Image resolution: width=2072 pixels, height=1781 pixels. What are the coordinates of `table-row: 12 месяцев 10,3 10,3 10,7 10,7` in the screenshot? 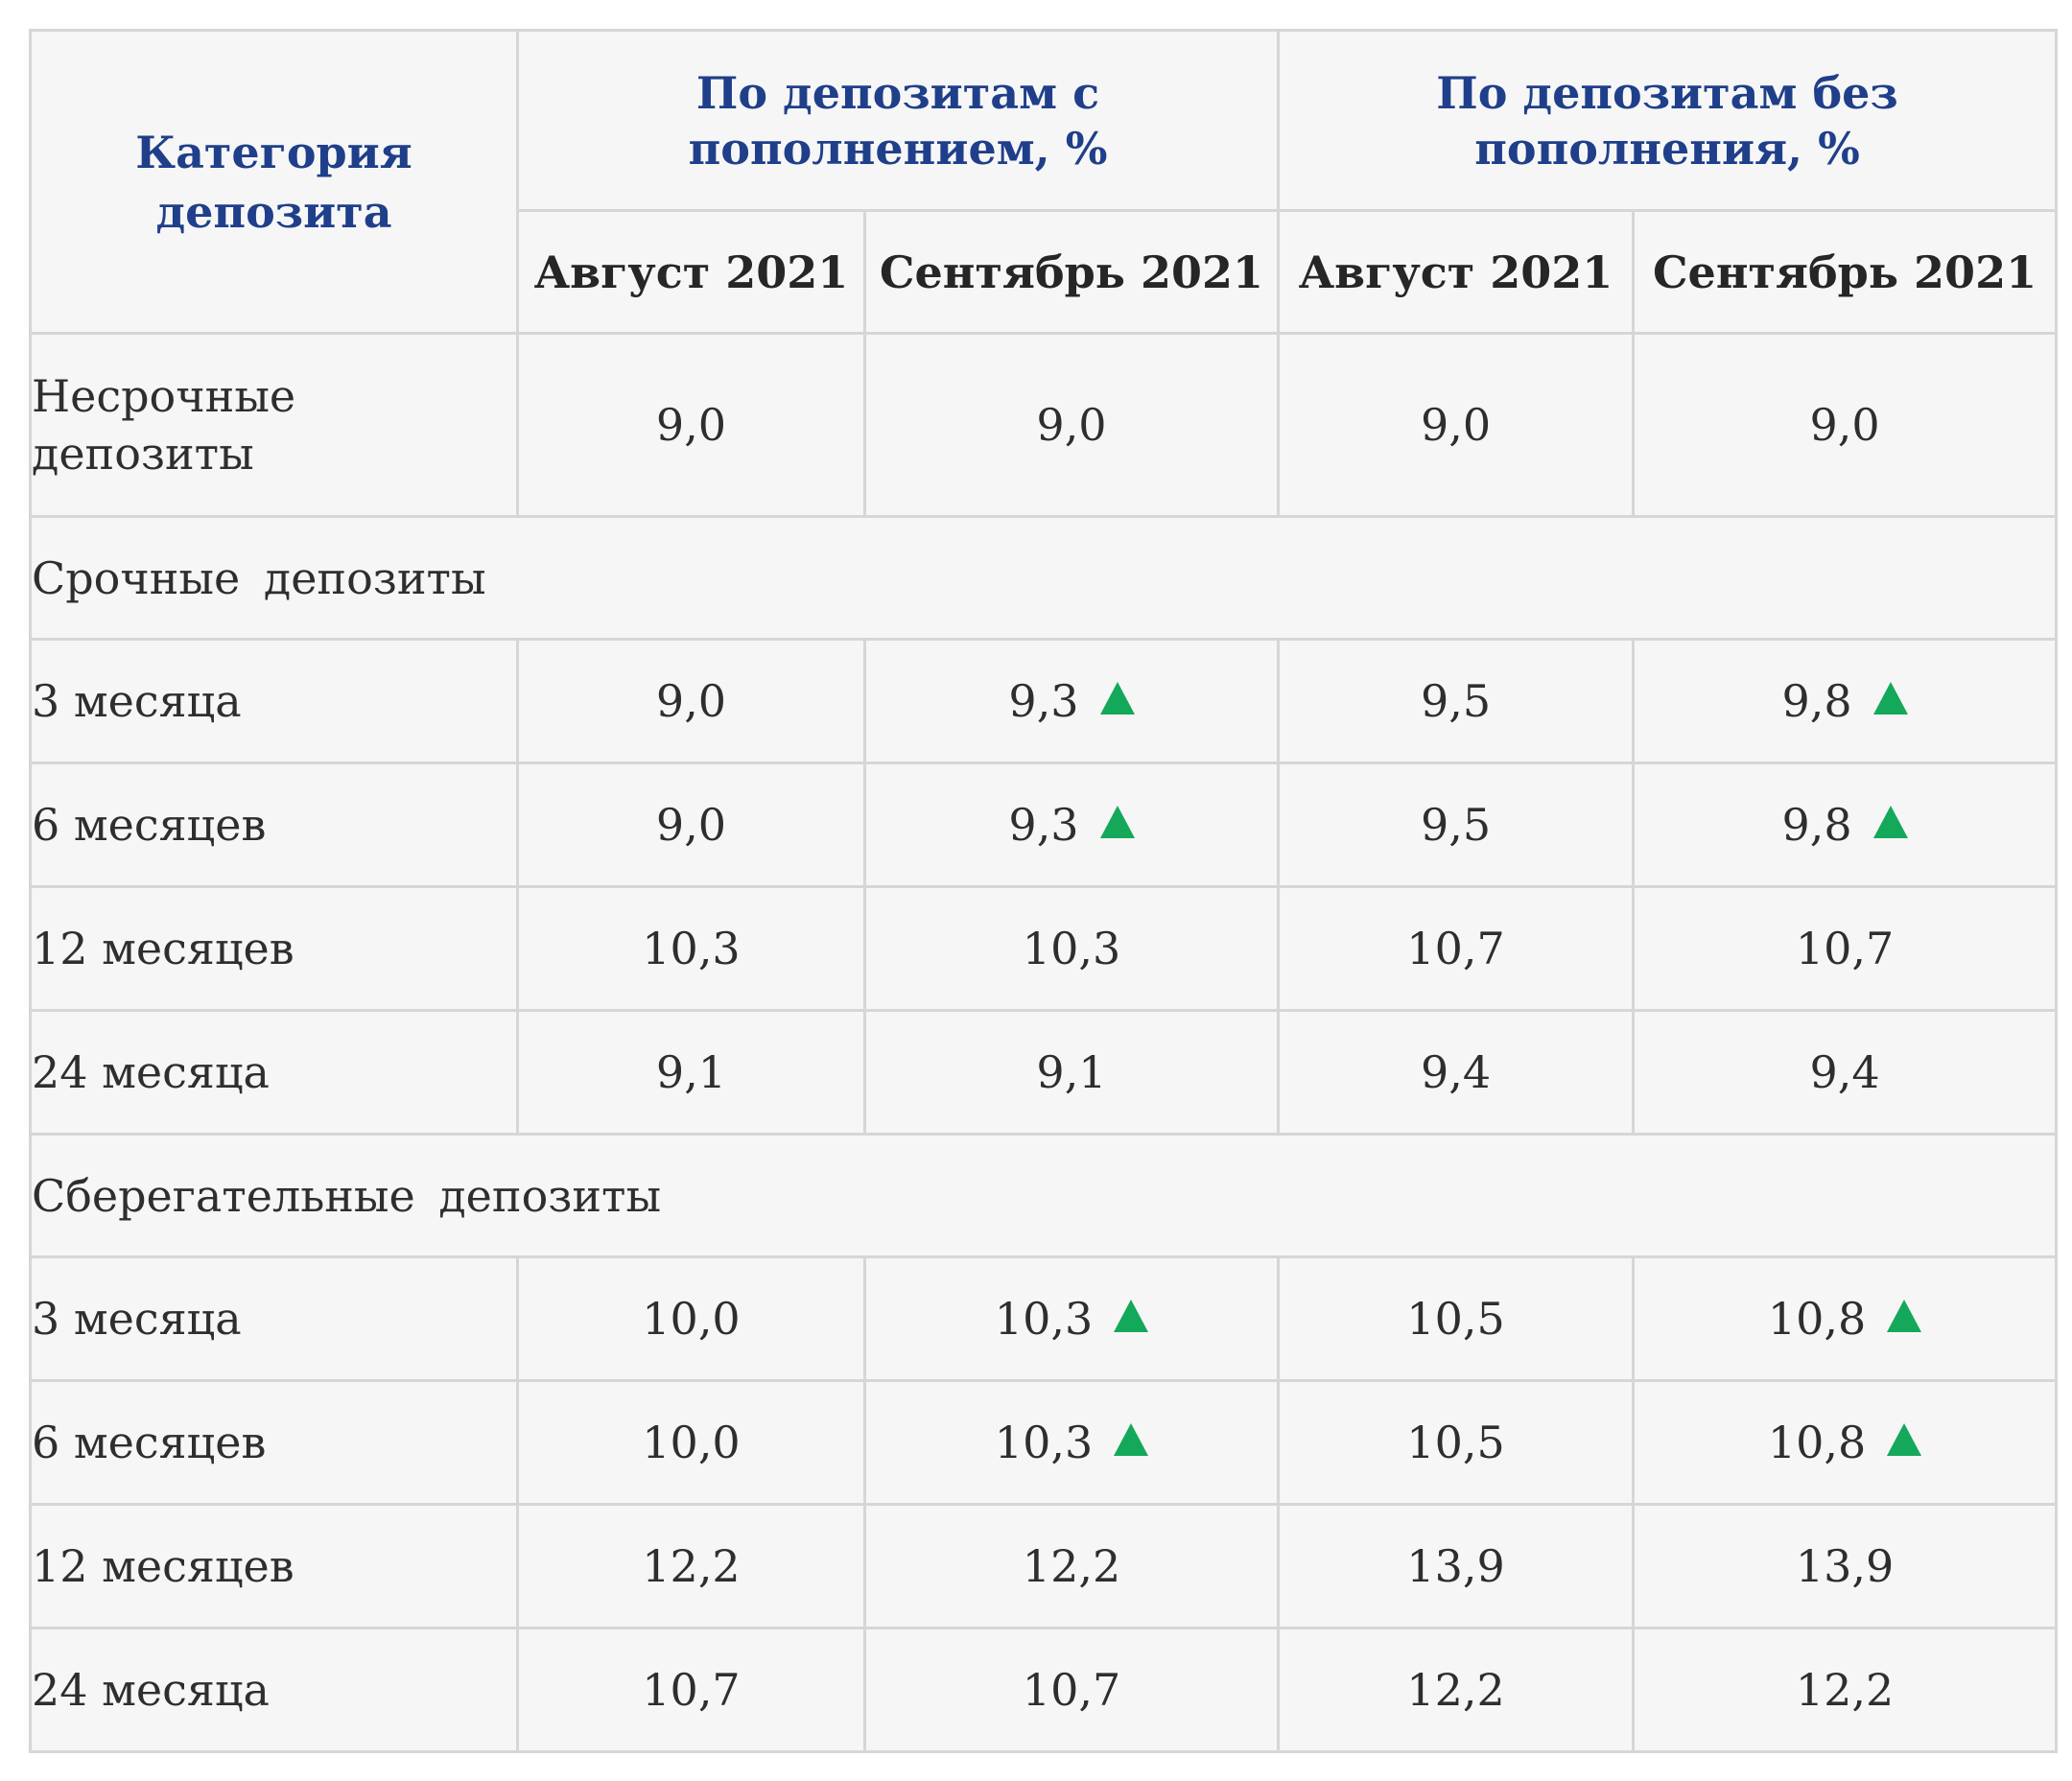 It's located at (1044, 948).